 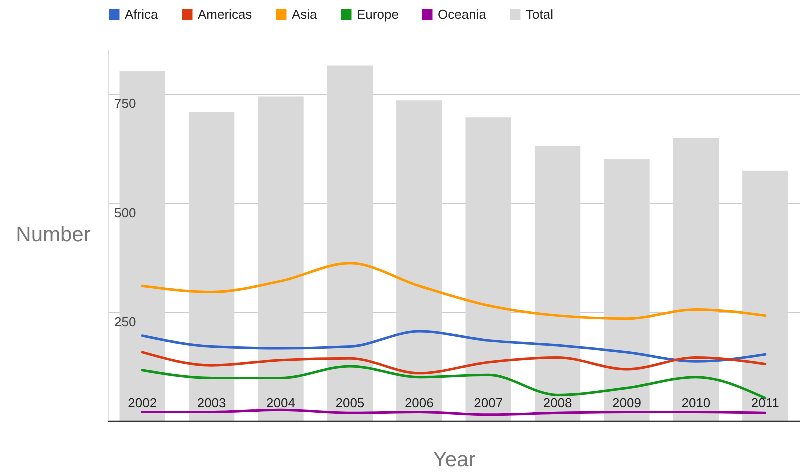 I want to click on y-tick-label: 500, so click(x=125, y=212).